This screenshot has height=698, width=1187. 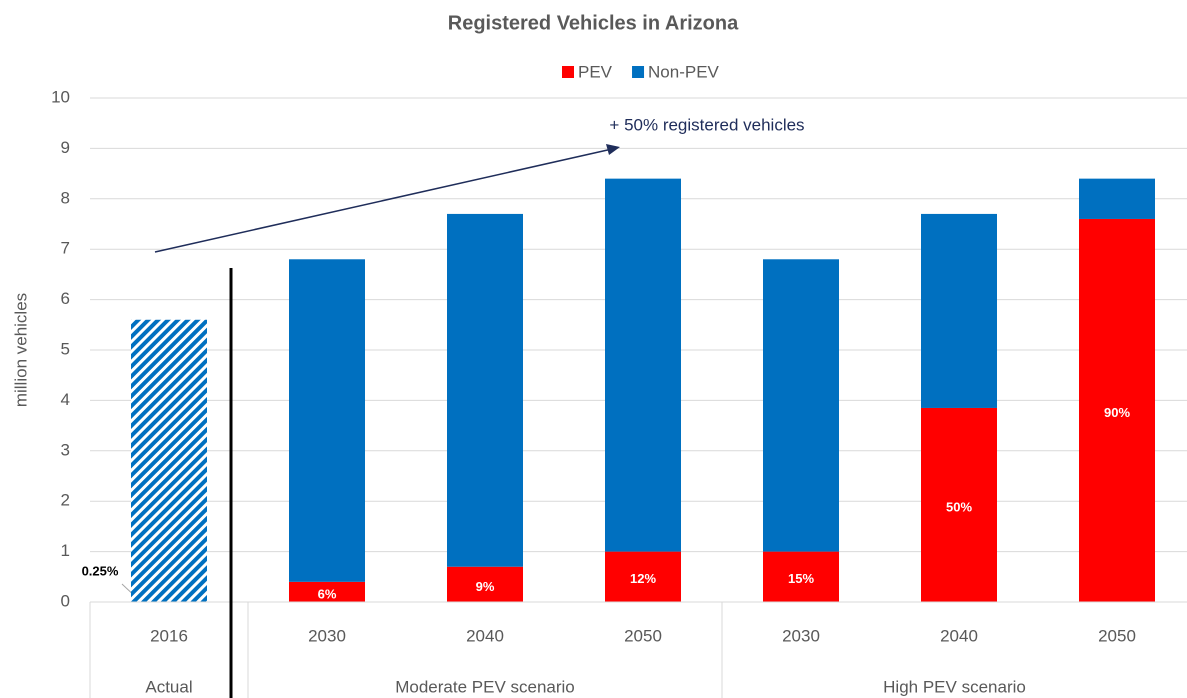 I want to click on share-label: 6%, so click(x=327, y=593).